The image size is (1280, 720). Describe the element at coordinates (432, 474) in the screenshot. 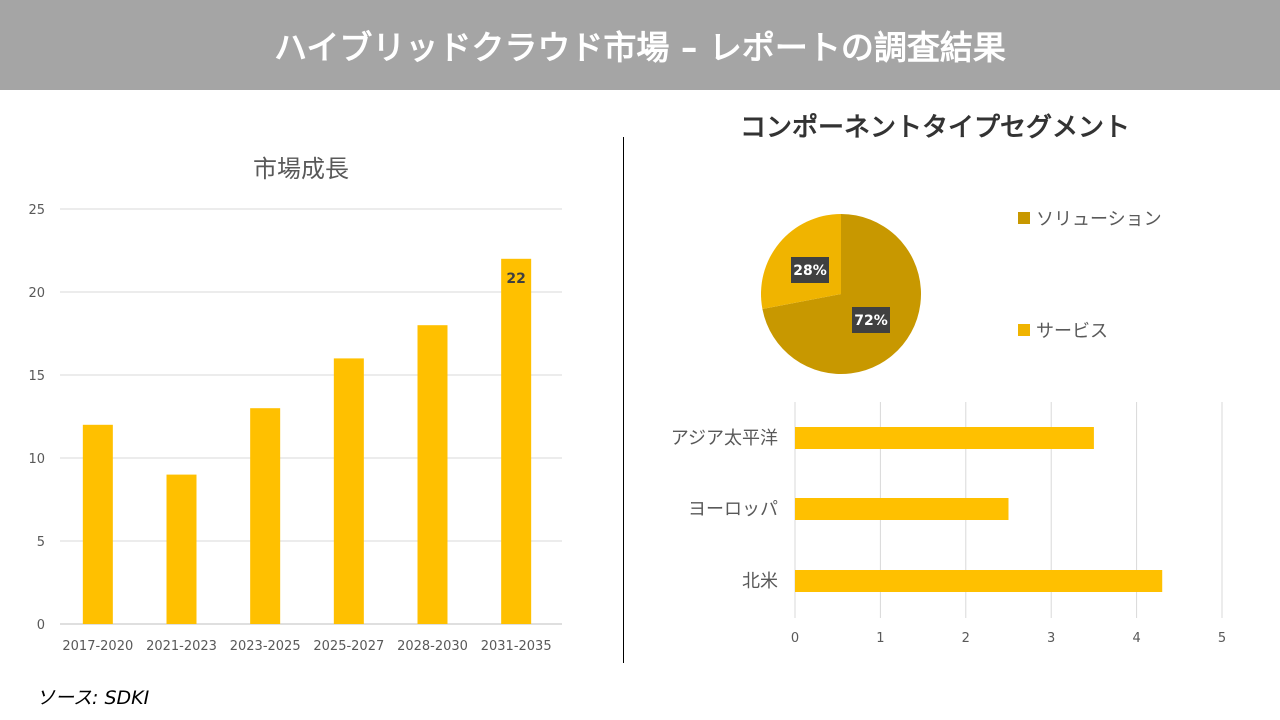

I see `bar-2028-2030` at that location.